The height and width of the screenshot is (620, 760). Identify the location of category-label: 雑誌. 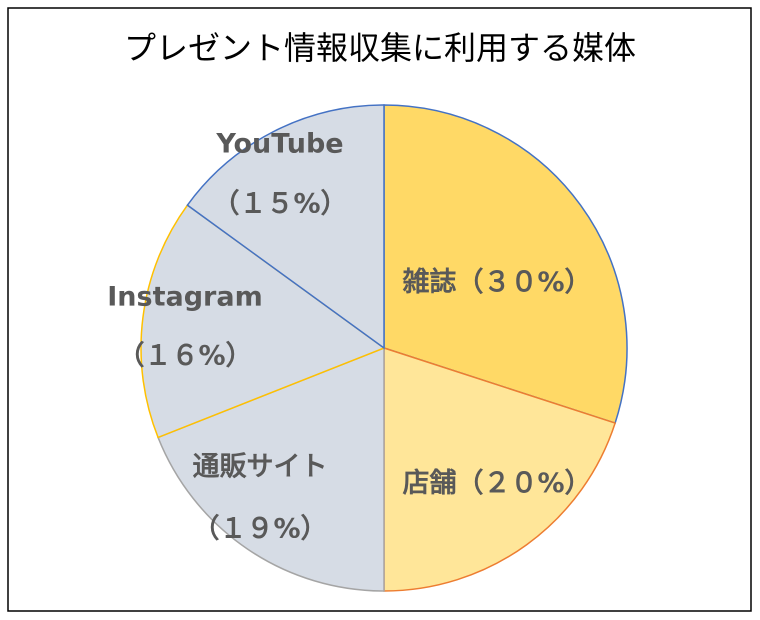
(428, 282).